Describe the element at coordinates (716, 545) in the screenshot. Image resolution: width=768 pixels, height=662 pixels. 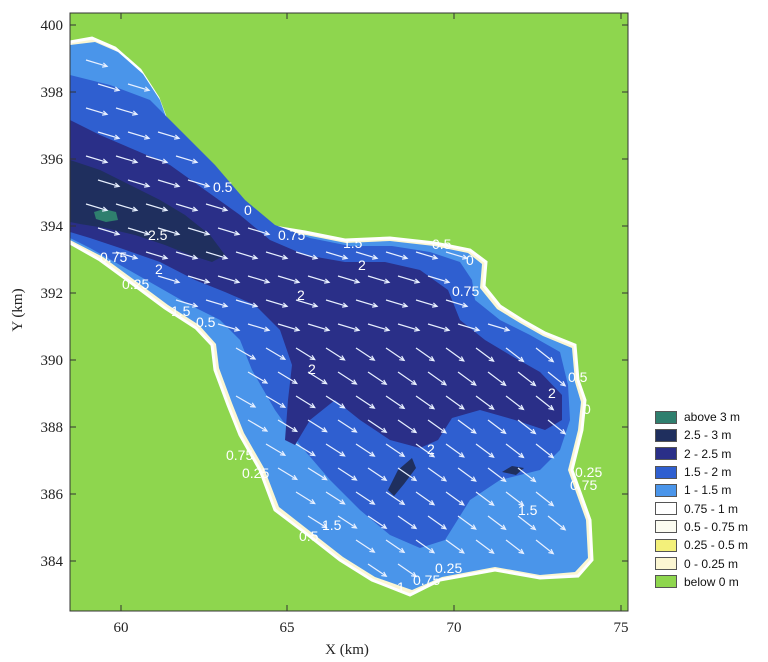
I see `legend-label: 0.25 - 0.5 m` at that location.